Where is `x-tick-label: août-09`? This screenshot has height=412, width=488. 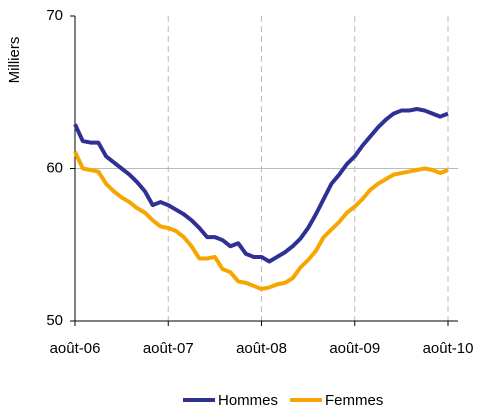
x-tick-label: août-09 is located at coordinates (354, 348).